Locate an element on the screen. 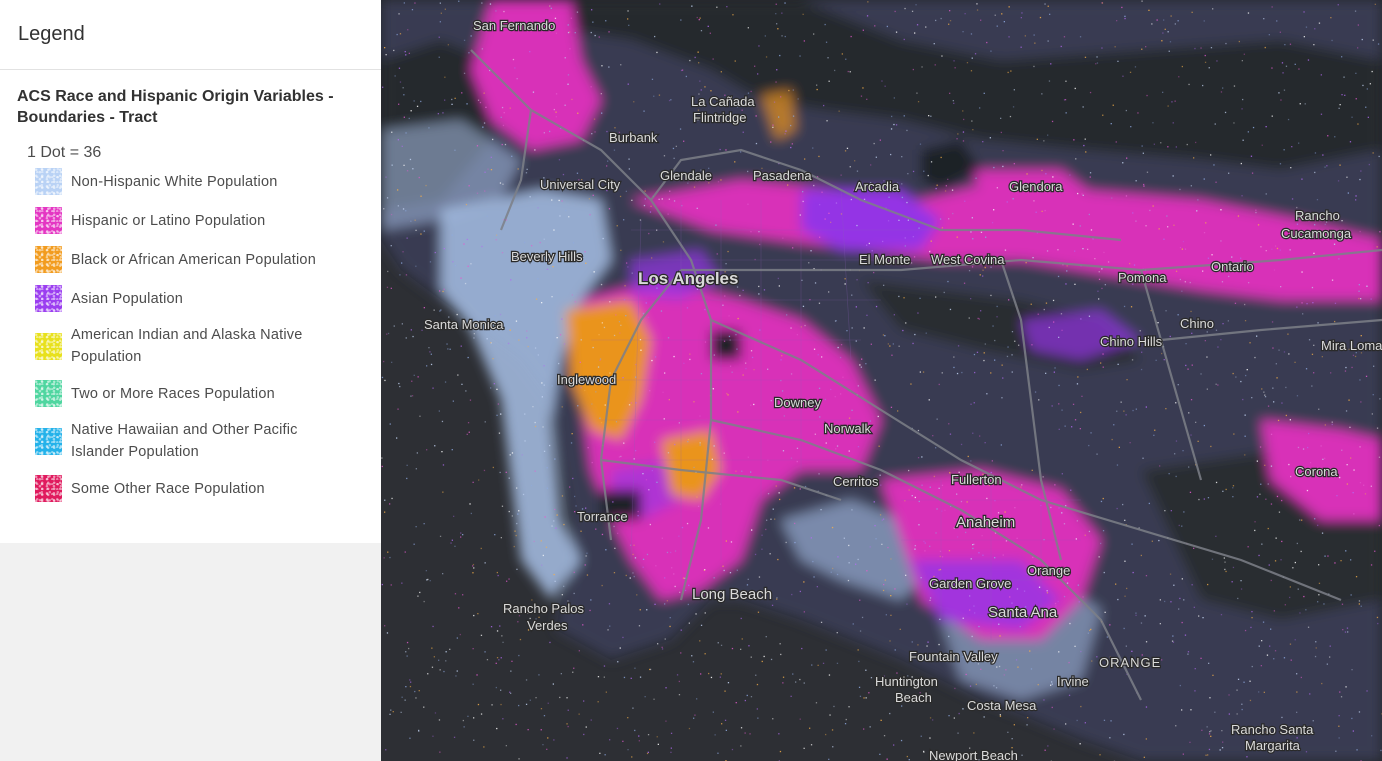 This screenshot has height=761, width=1382. place-label: Margarita is located at coordinates (1273, 745).